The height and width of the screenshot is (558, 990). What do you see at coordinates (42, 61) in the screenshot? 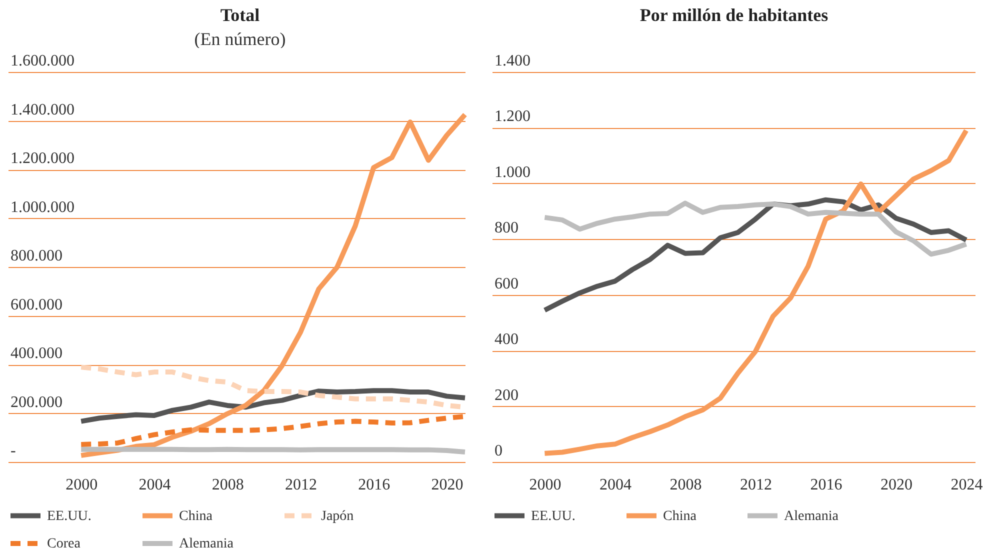
I see `y-tick-label: 1.600.000` at bounding box center [42, 61].